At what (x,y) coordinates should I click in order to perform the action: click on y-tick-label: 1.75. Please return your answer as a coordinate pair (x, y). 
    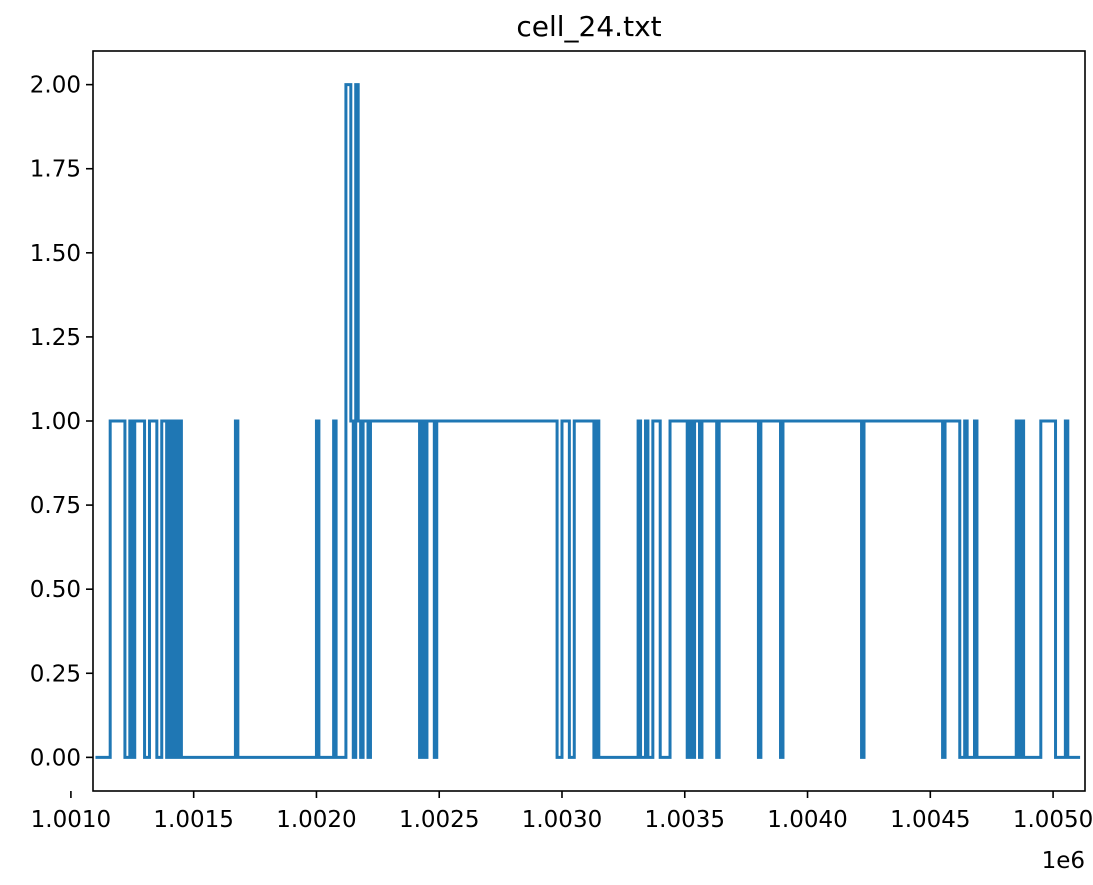
    Looking at the image, I should click on (55, 170).